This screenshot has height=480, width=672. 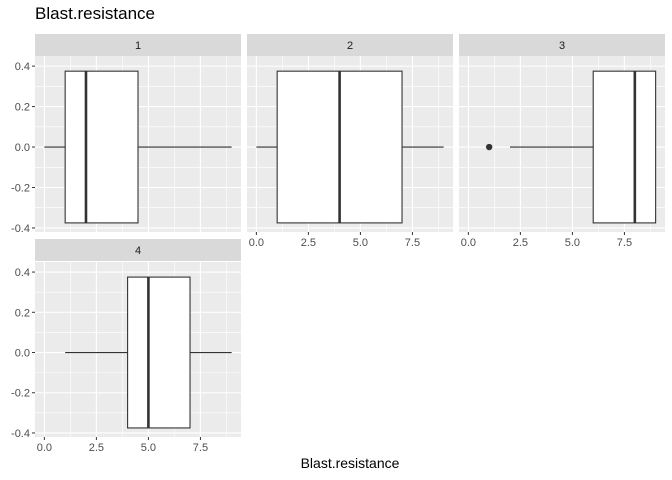 I want to click on facet-strip-label: 4, so click(x=138, y=251).